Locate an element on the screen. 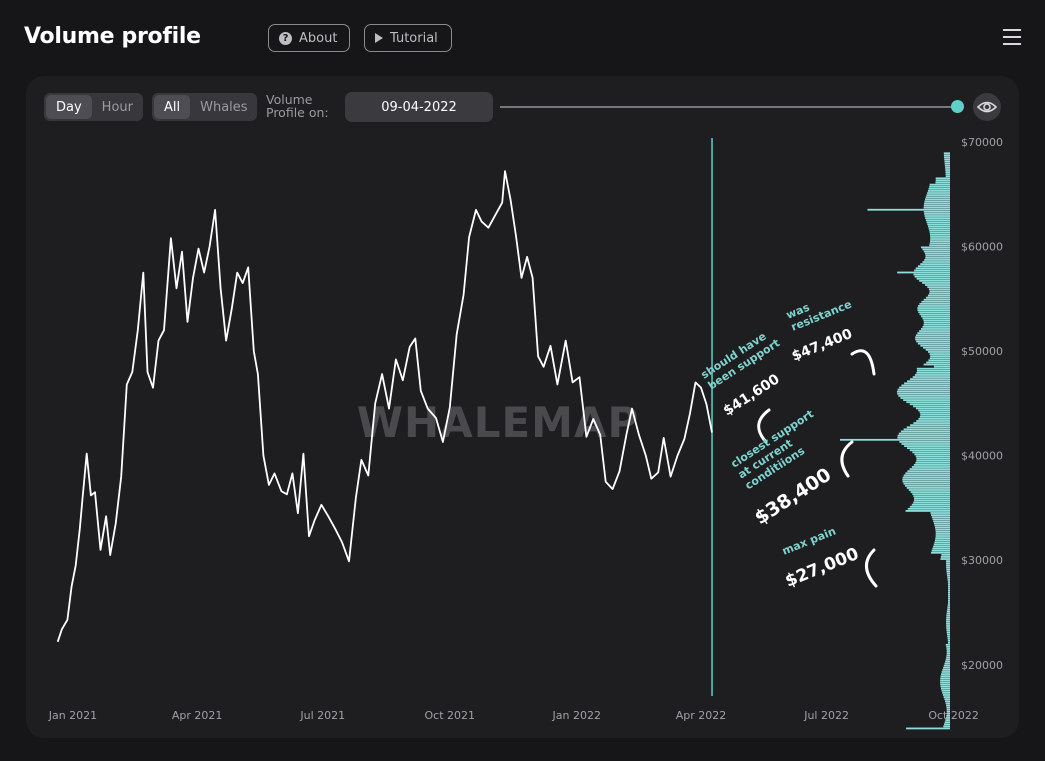 The height and width of the screenshot is (761, 1045). about-button: ? About is located at coordinates (309, 38).